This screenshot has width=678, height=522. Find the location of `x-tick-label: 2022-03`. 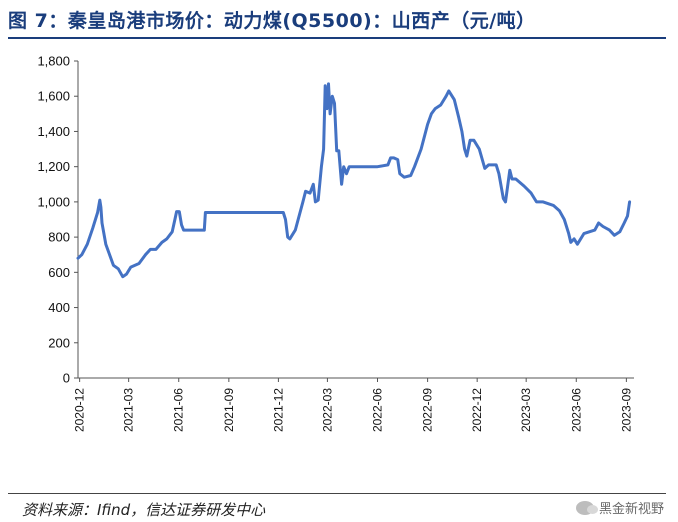

x-tick-label: 2022-03 is located at coordinates (327, 410).